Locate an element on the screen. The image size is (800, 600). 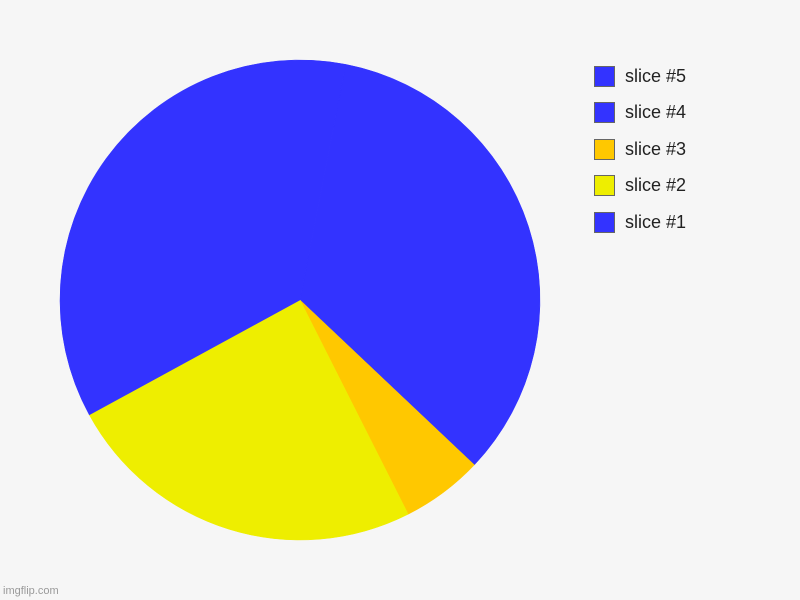
legend-item-slice-1: slice #1 is located at coordinates (684, 222).